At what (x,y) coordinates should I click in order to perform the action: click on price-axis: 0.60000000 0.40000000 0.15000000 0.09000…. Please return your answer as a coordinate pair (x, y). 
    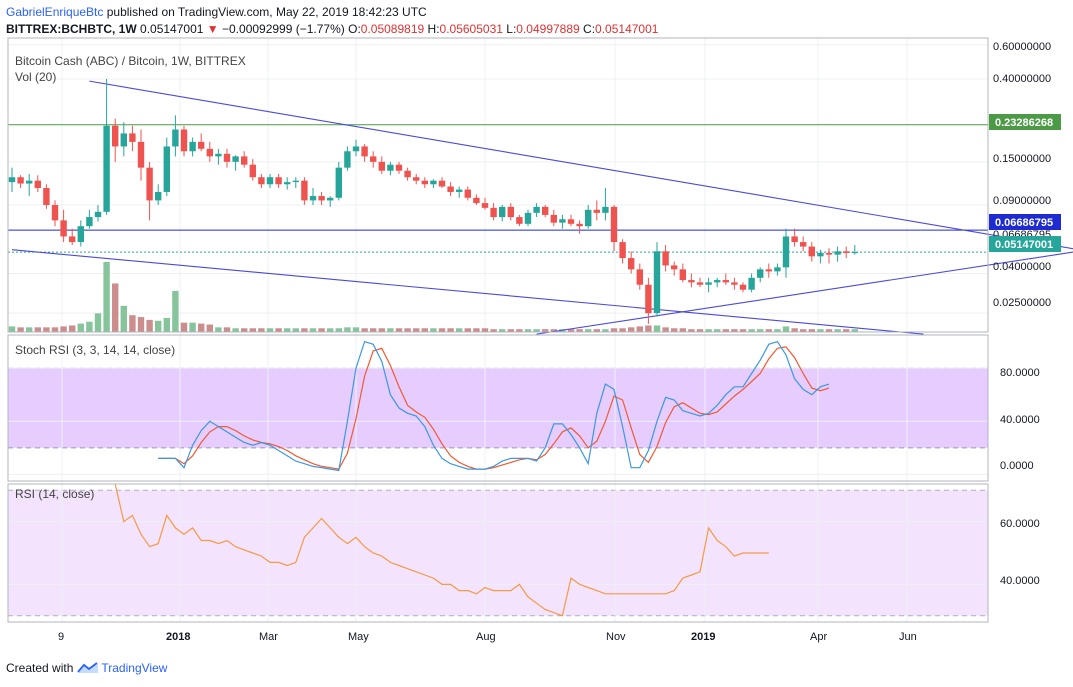
    Looking at the image, I should click on (1022, 175).